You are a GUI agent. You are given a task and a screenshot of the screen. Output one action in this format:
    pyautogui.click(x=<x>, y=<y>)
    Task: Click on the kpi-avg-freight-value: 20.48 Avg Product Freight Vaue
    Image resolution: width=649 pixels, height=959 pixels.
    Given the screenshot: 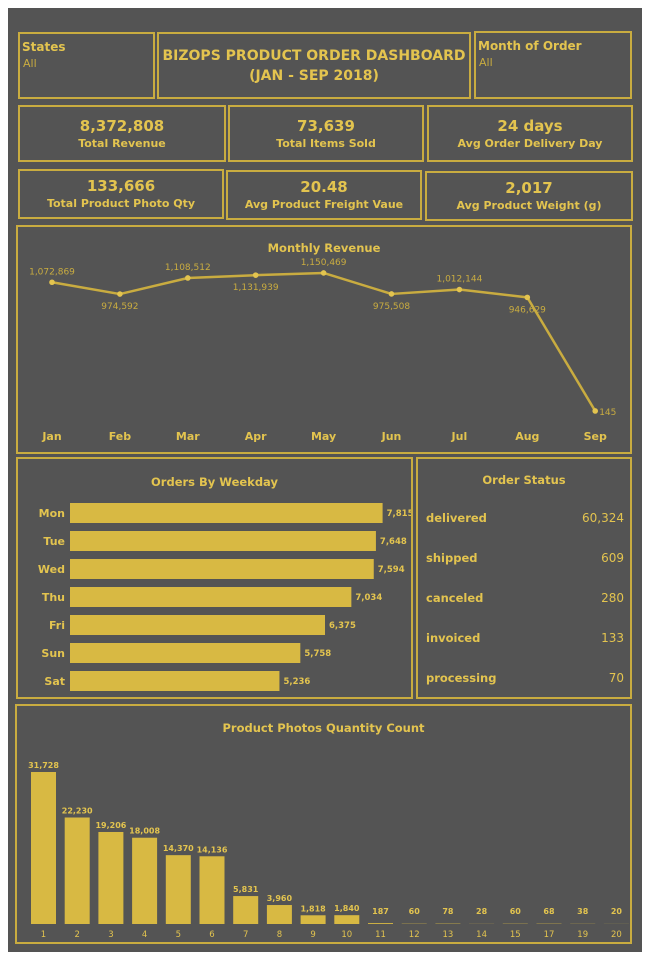 What is the action you would take?
    pyautogui.click(x=324, y=195)
    